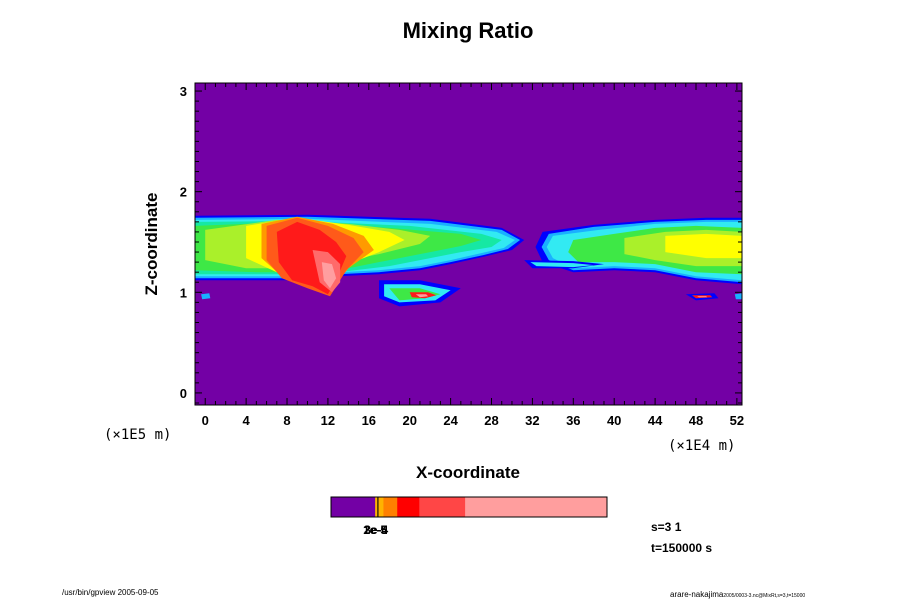 The image size is (900, 600). Describe the element at coordinates (183, 91) in the screenshot. I see `y-tick-label: 3` at that location.